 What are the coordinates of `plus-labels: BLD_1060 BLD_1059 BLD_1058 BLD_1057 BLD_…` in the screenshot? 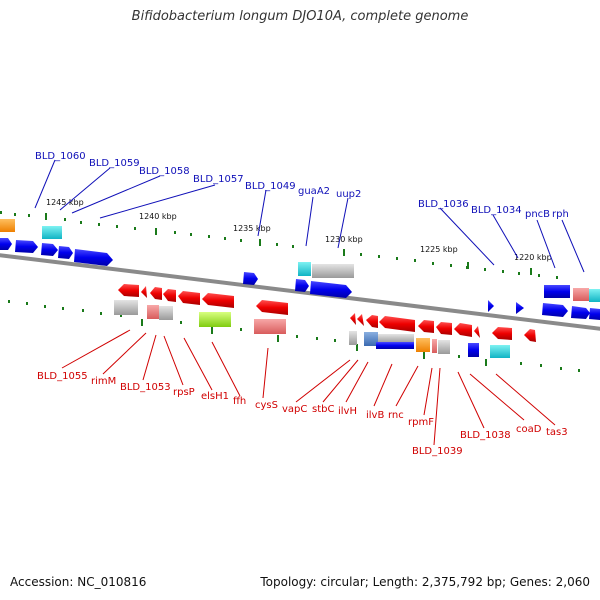 It's located at (302, 185).